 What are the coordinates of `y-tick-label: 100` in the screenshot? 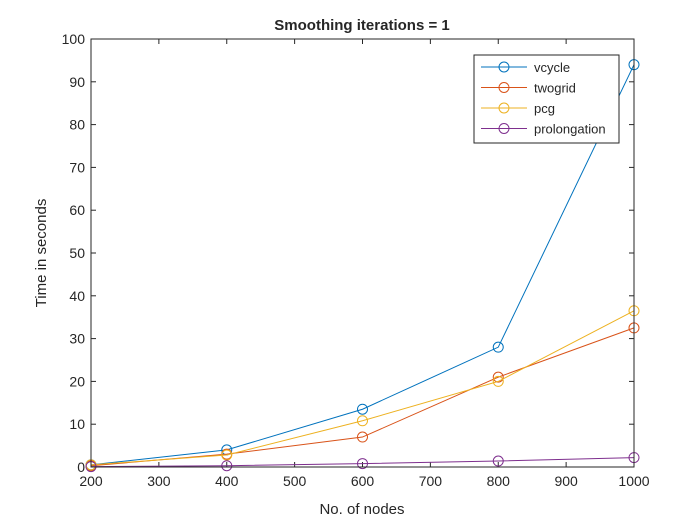 It's located at (74, 39).